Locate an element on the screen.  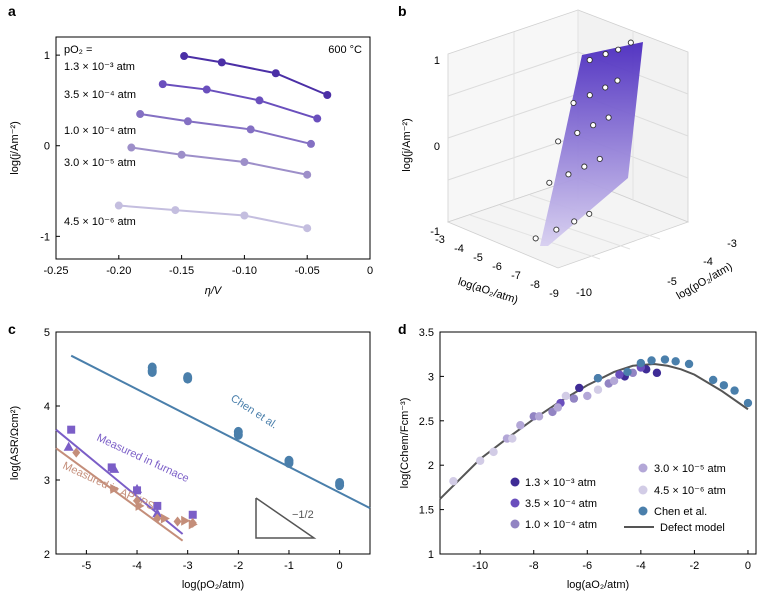
panel-b-surface is located at coordinates (591, 144).